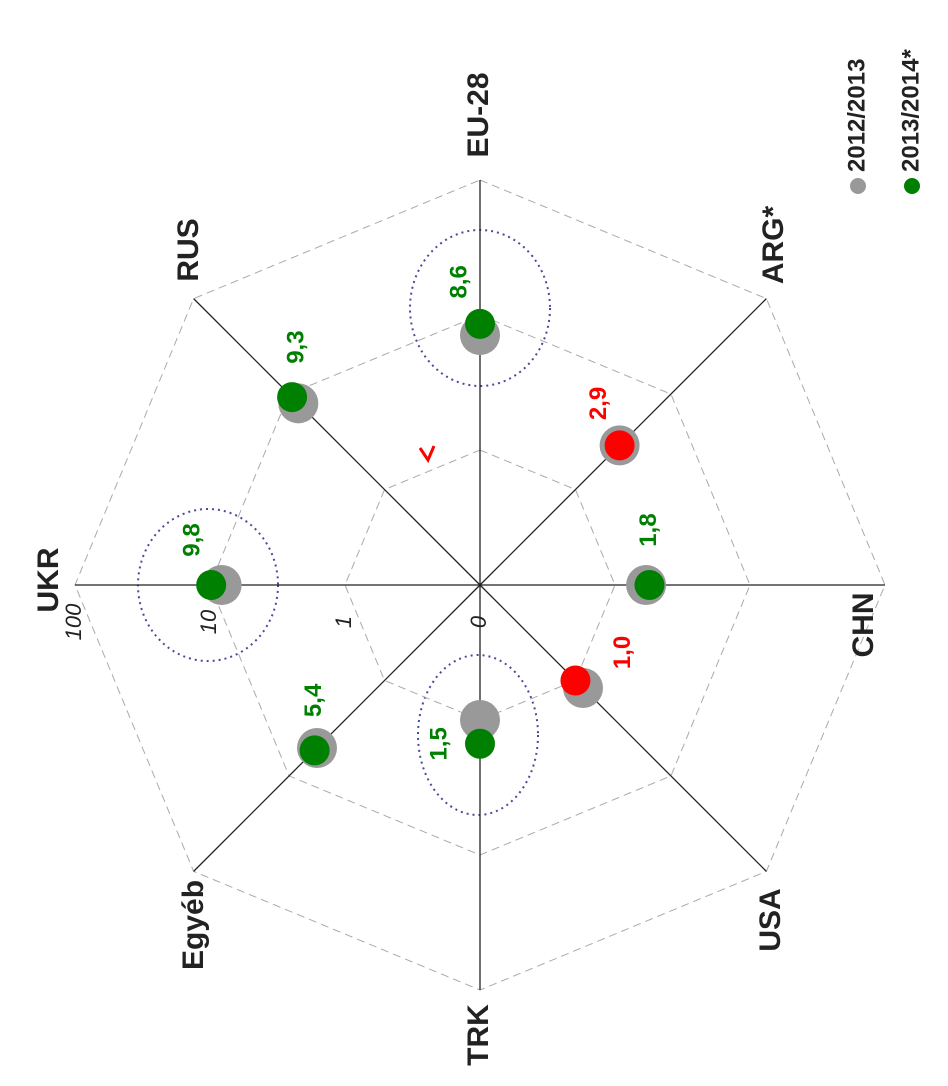  Describe the element at coordinates (598, 403) in the screenshot. I see `data-label: 2,9` at that location.